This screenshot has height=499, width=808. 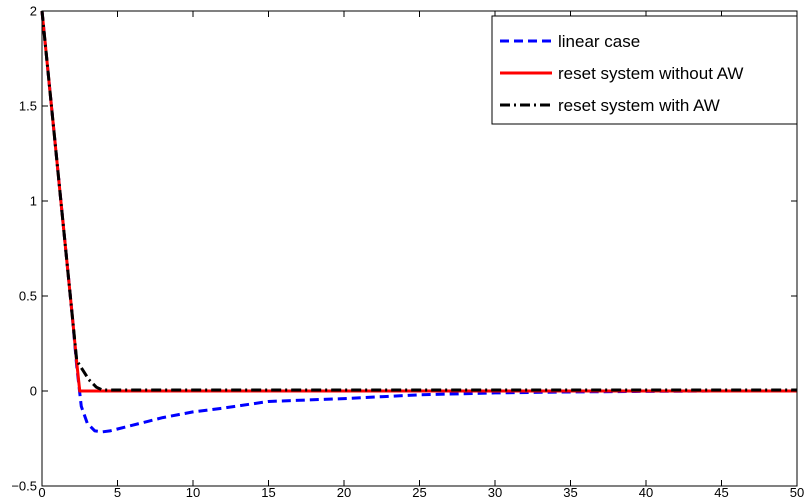 I want to click on x-tick-label: 15, so click(x=268, y=492).